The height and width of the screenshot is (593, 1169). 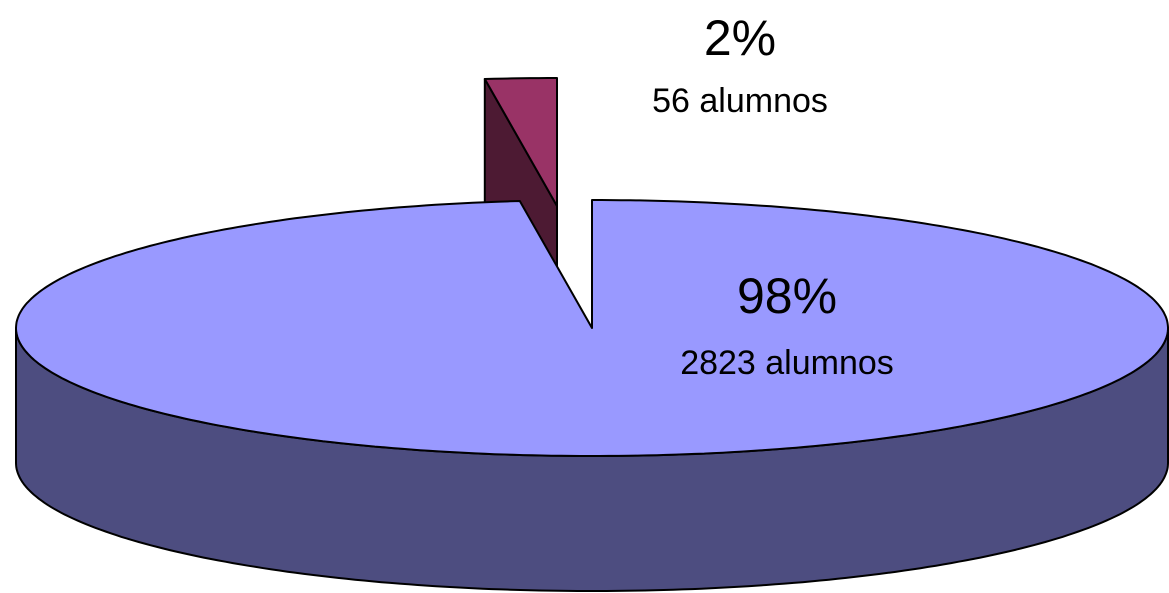 What do you see at coordinates (787, 296) in the screenshot?
I see `percent-label: 98%` at bounding box center [787, 296].